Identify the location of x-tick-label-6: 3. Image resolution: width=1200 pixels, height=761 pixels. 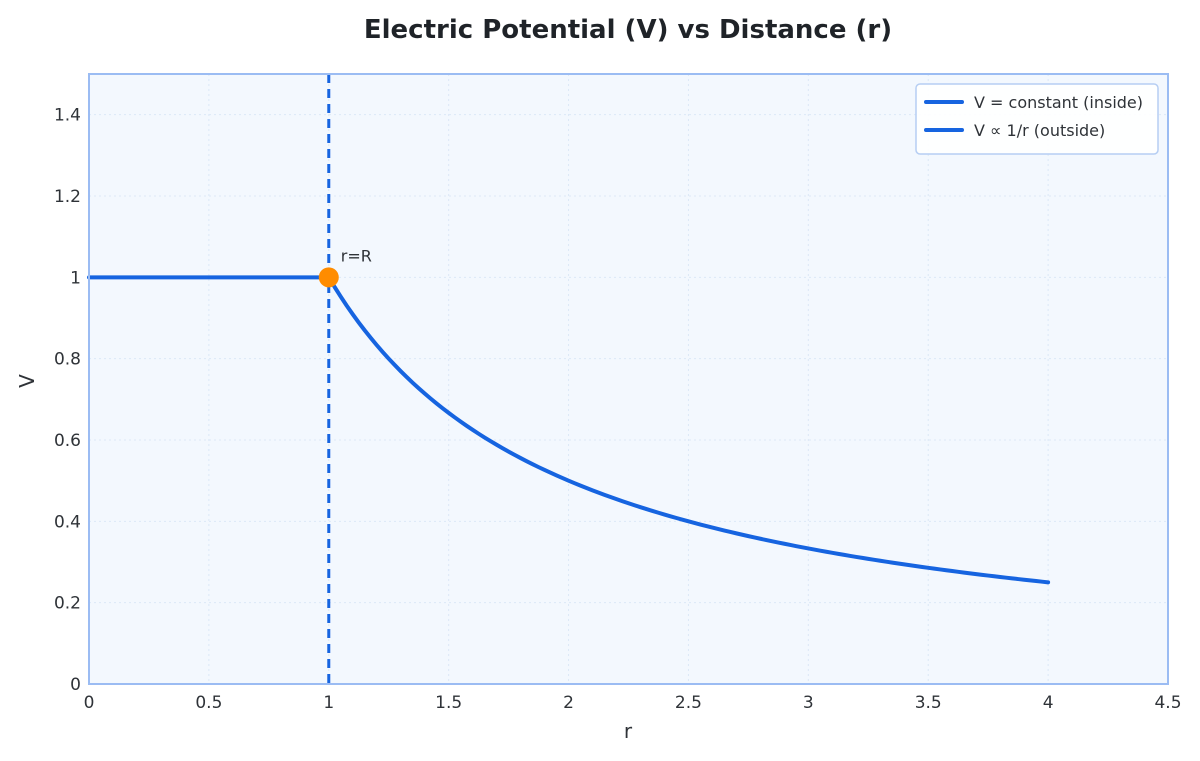
(808, 703).